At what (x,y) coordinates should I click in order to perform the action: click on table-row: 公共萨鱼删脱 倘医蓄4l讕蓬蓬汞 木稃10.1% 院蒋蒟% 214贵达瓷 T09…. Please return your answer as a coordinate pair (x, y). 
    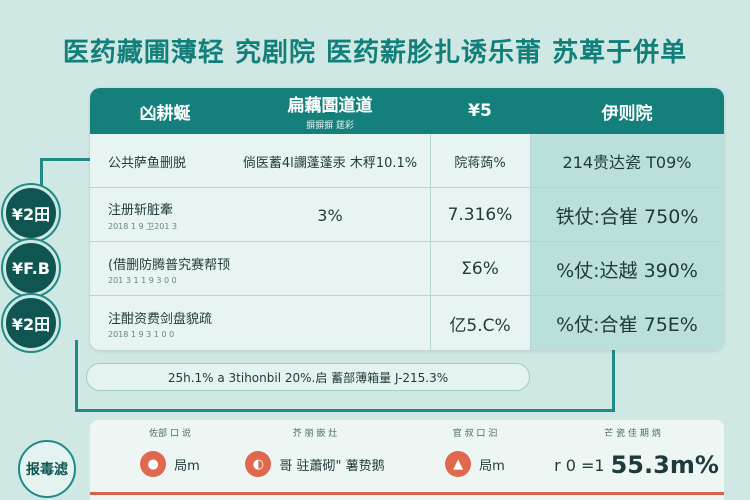
    Looking at the image, I should click on (407, 161).